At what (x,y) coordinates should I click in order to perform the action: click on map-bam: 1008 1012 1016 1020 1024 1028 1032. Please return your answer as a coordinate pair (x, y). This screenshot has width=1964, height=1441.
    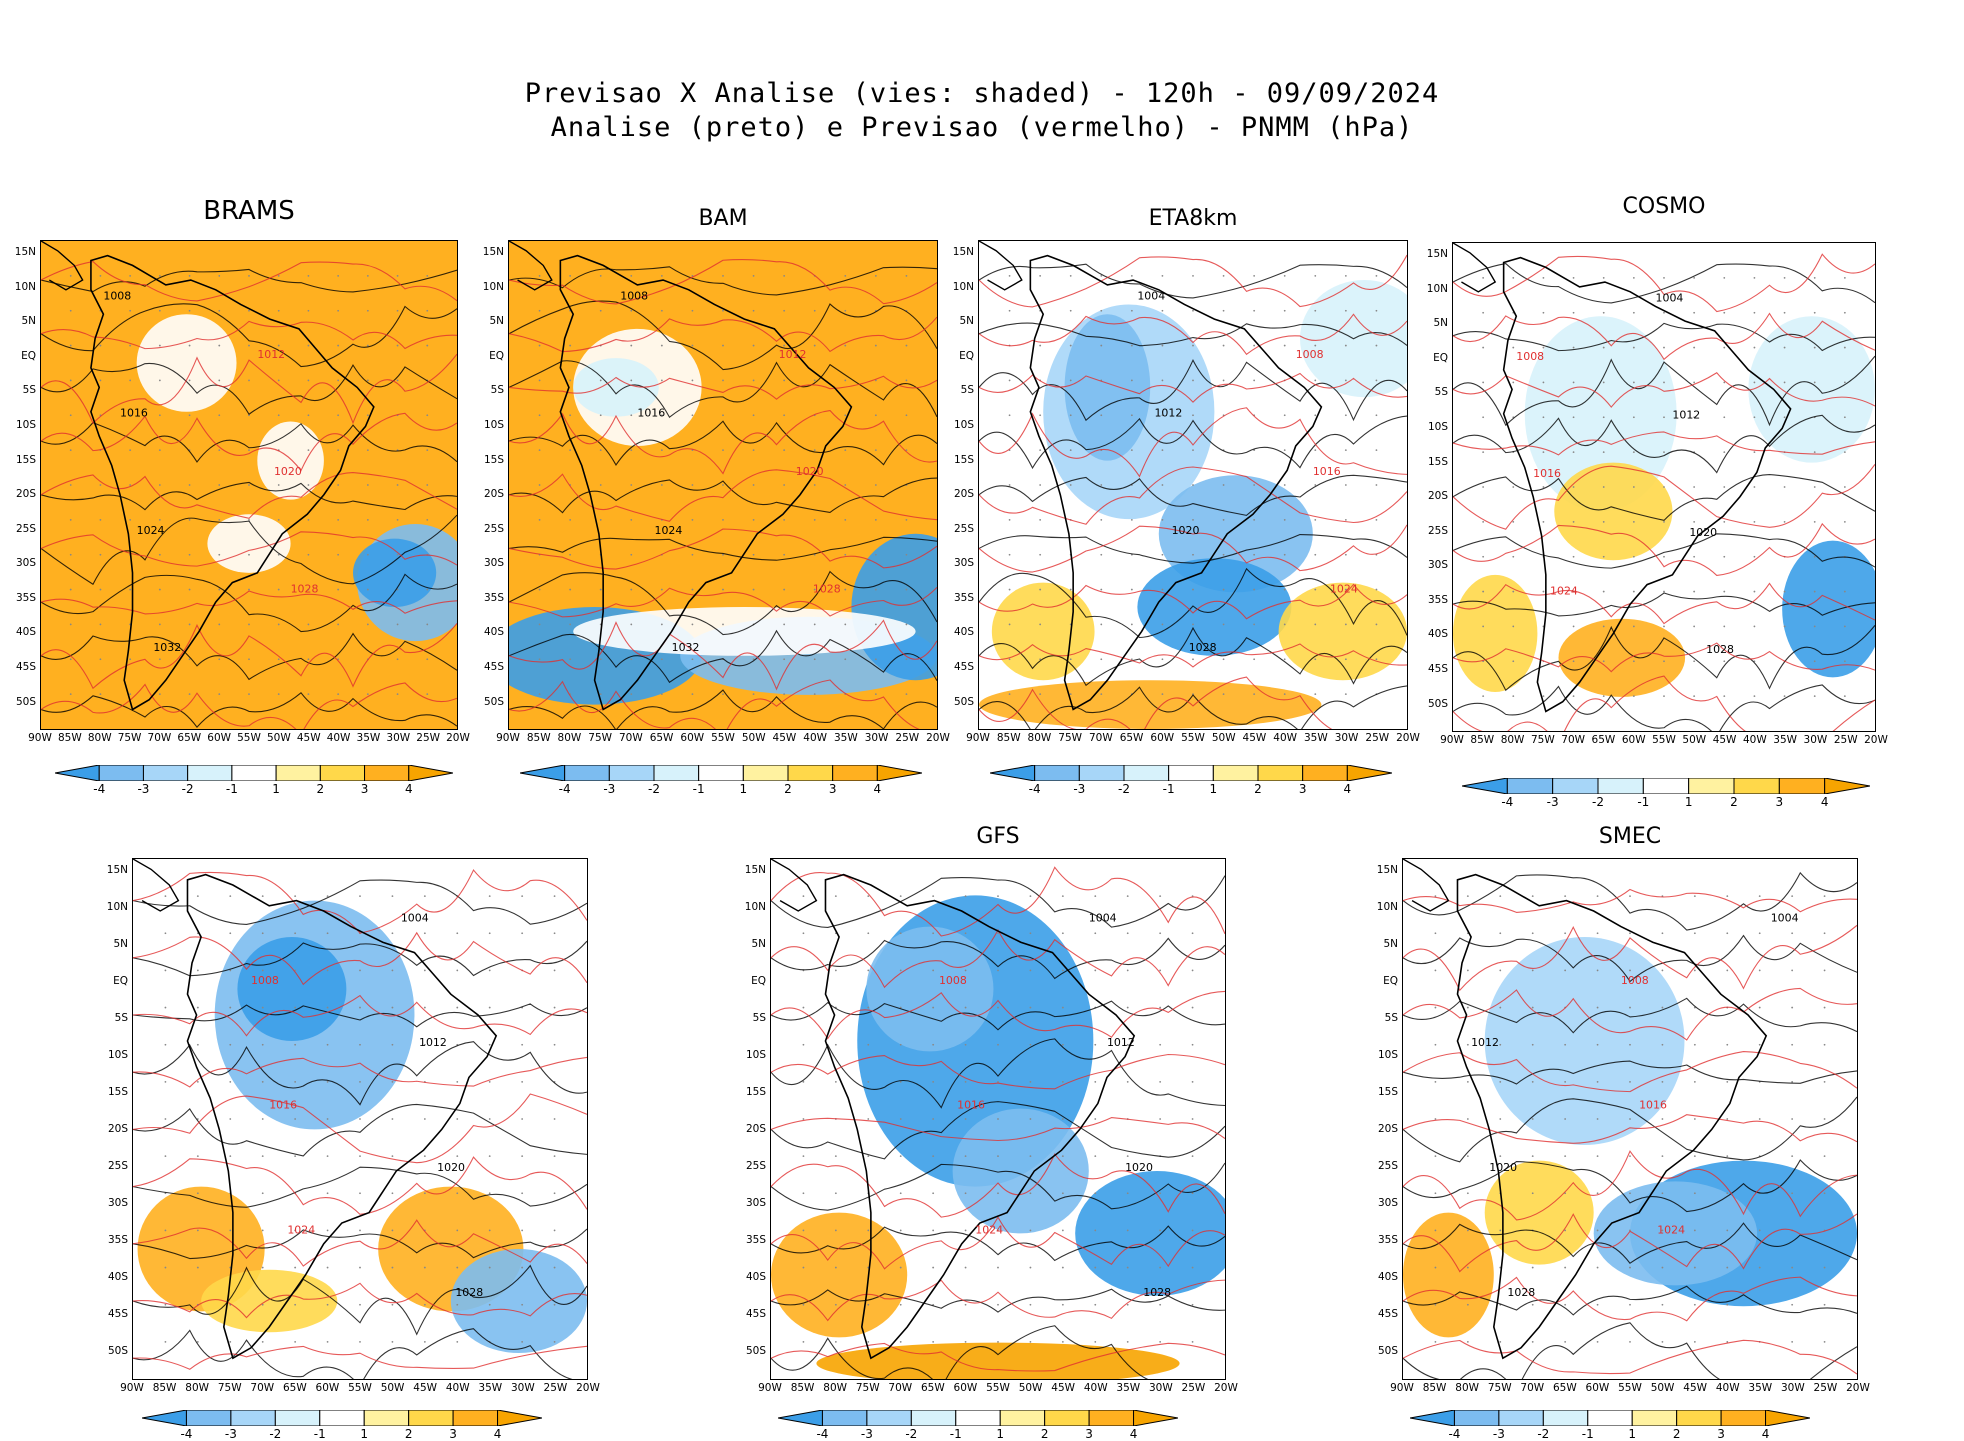
    Looking at the image, I should click on (723, 485).